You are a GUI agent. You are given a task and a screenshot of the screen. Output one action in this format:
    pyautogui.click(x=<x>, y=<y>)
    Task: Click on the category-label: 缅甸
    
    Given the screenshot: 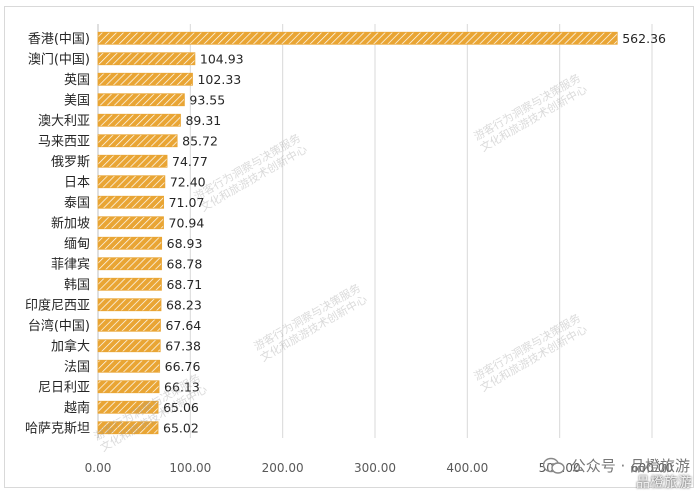 What is the action you would take?
    pyautogui.click(x=77, y=244)
    